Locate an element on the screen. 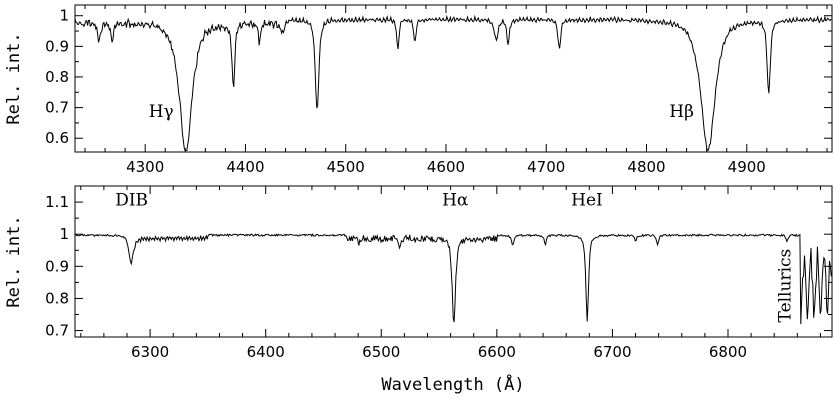 This screenshot has width=834, height=405. bottom-ytick-label: 1.1 is located at coordinates (57, 202).